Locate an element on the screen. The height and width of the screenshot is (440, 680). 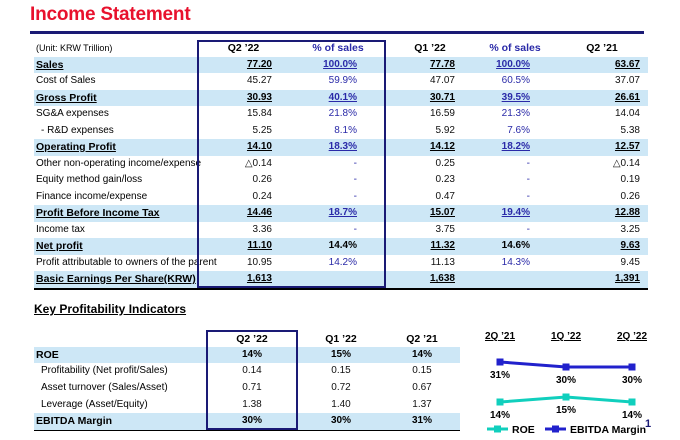
chart-category-label: 2Q ’22 is located at coordinates (632, 336).